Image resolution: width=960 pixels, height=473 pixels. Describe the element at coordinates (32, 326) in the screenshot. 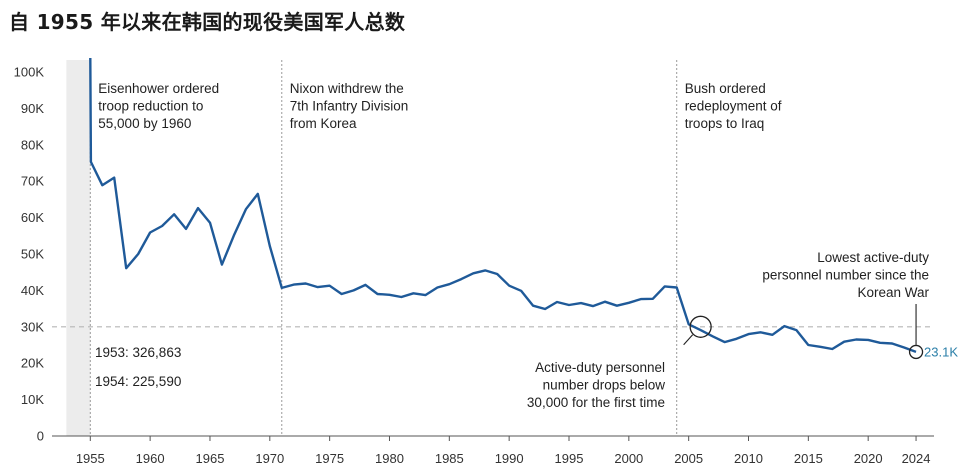

I see `y-tick-label: 30K` at that location.